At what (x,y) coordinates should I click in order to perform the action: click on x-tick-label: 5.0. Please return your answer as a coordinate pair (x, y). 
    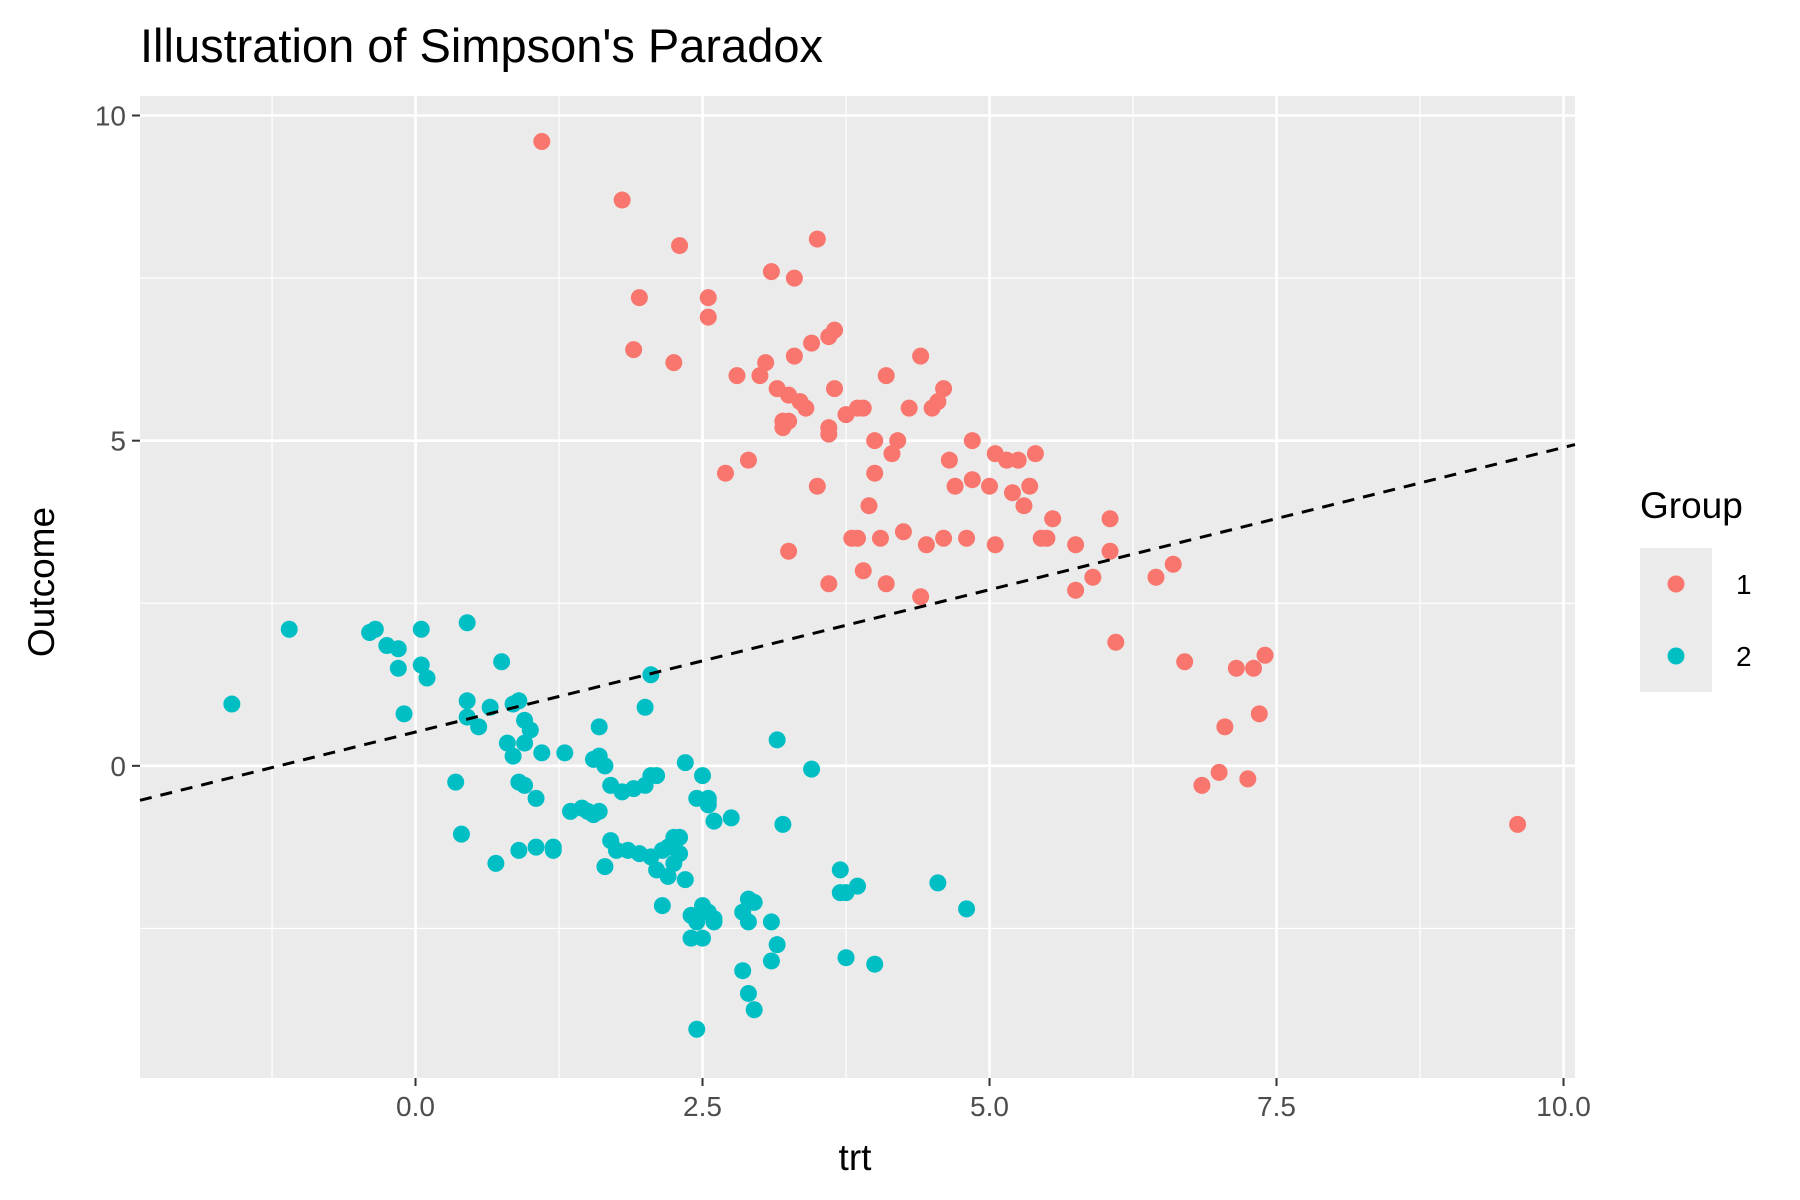
    Looking at the image, I should click on (989, 1106).